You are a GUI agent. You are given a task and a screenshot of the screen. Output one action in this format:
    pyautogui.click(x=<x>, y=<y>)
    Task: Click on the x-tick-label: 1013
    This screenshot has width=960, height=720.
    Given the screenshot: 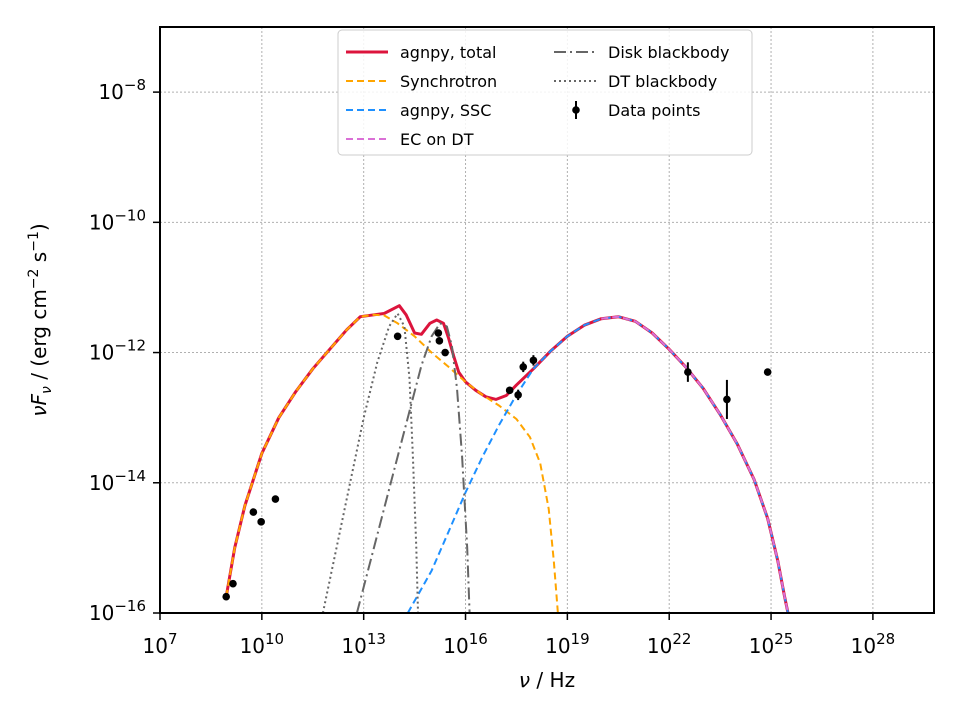 What is the action you would take?
    pyautogui.click(x=363, y=644)
    